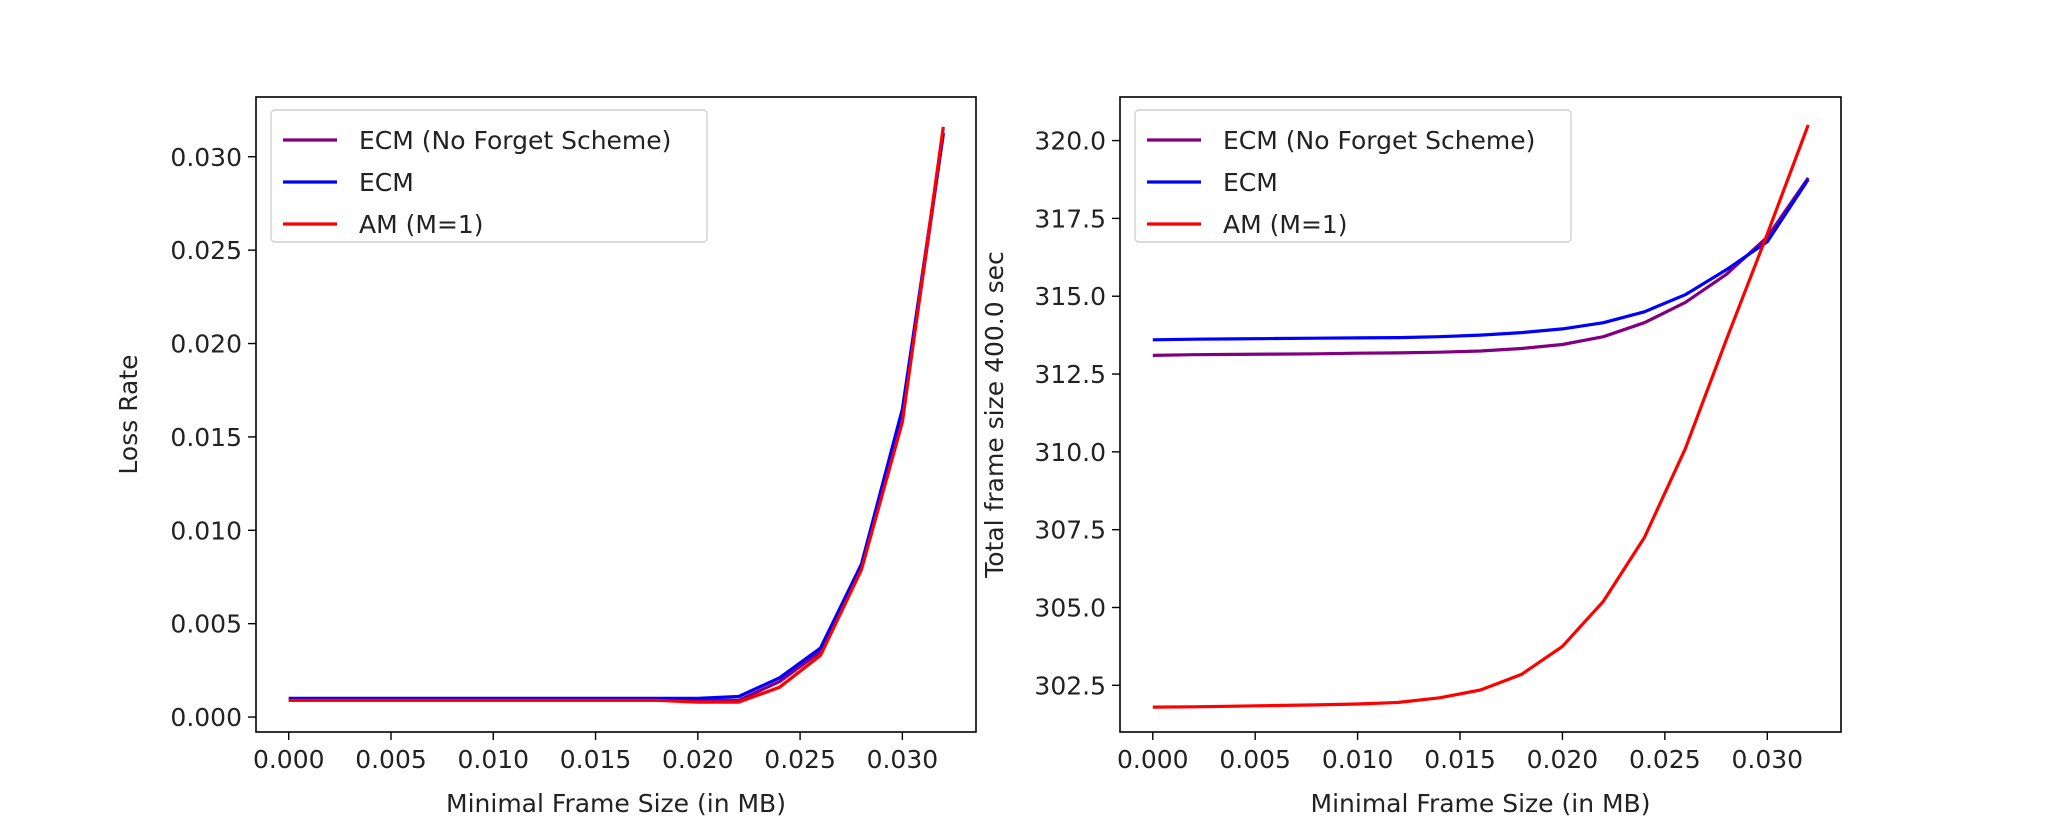 The width and height of the screenshot is (2046, 822). I want to click on y-tick-label: 0.010, so click(206, 530).